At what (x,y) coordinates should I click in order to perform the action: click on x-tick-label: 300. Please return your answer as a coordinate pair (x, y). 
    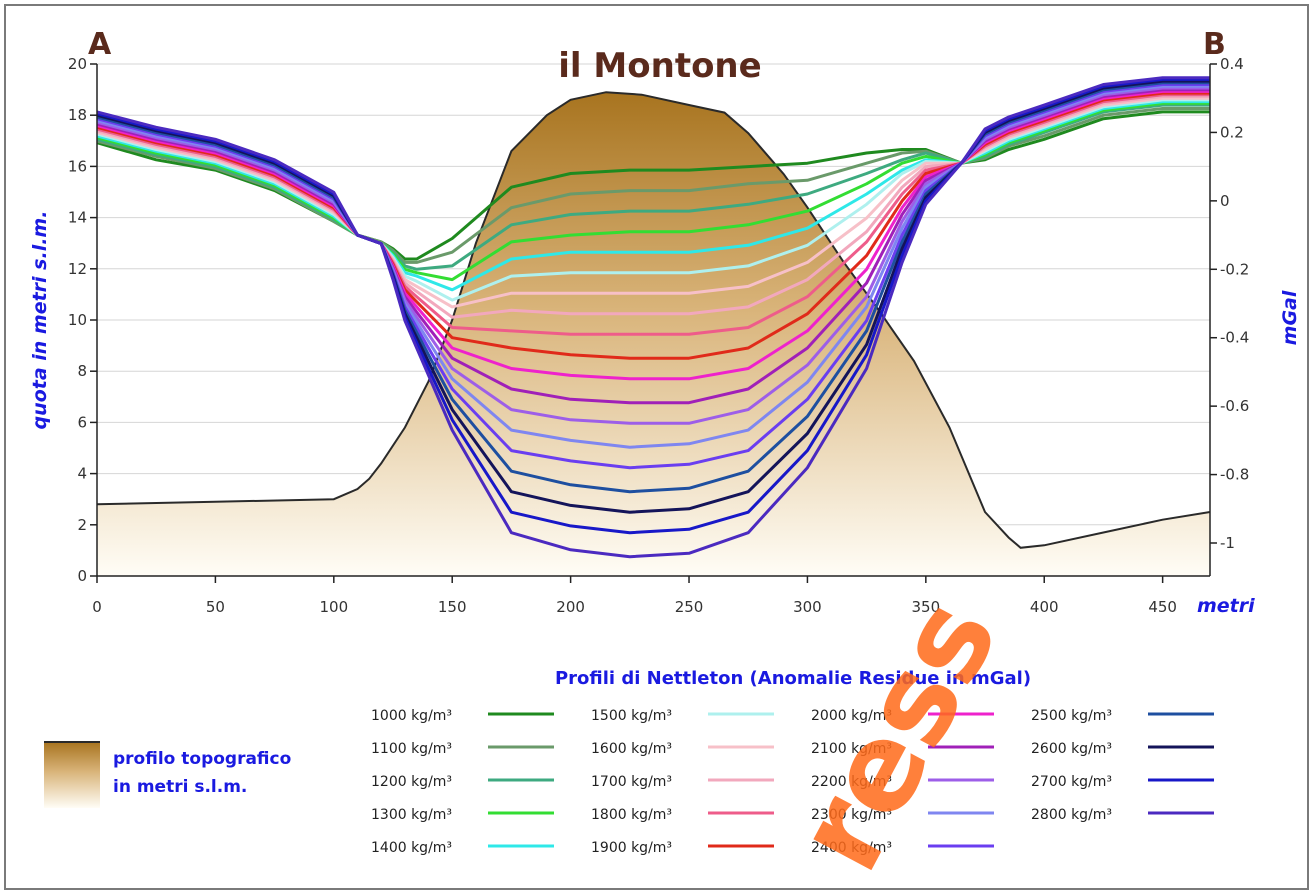
    Looking at the image, I should click on (807, 607).